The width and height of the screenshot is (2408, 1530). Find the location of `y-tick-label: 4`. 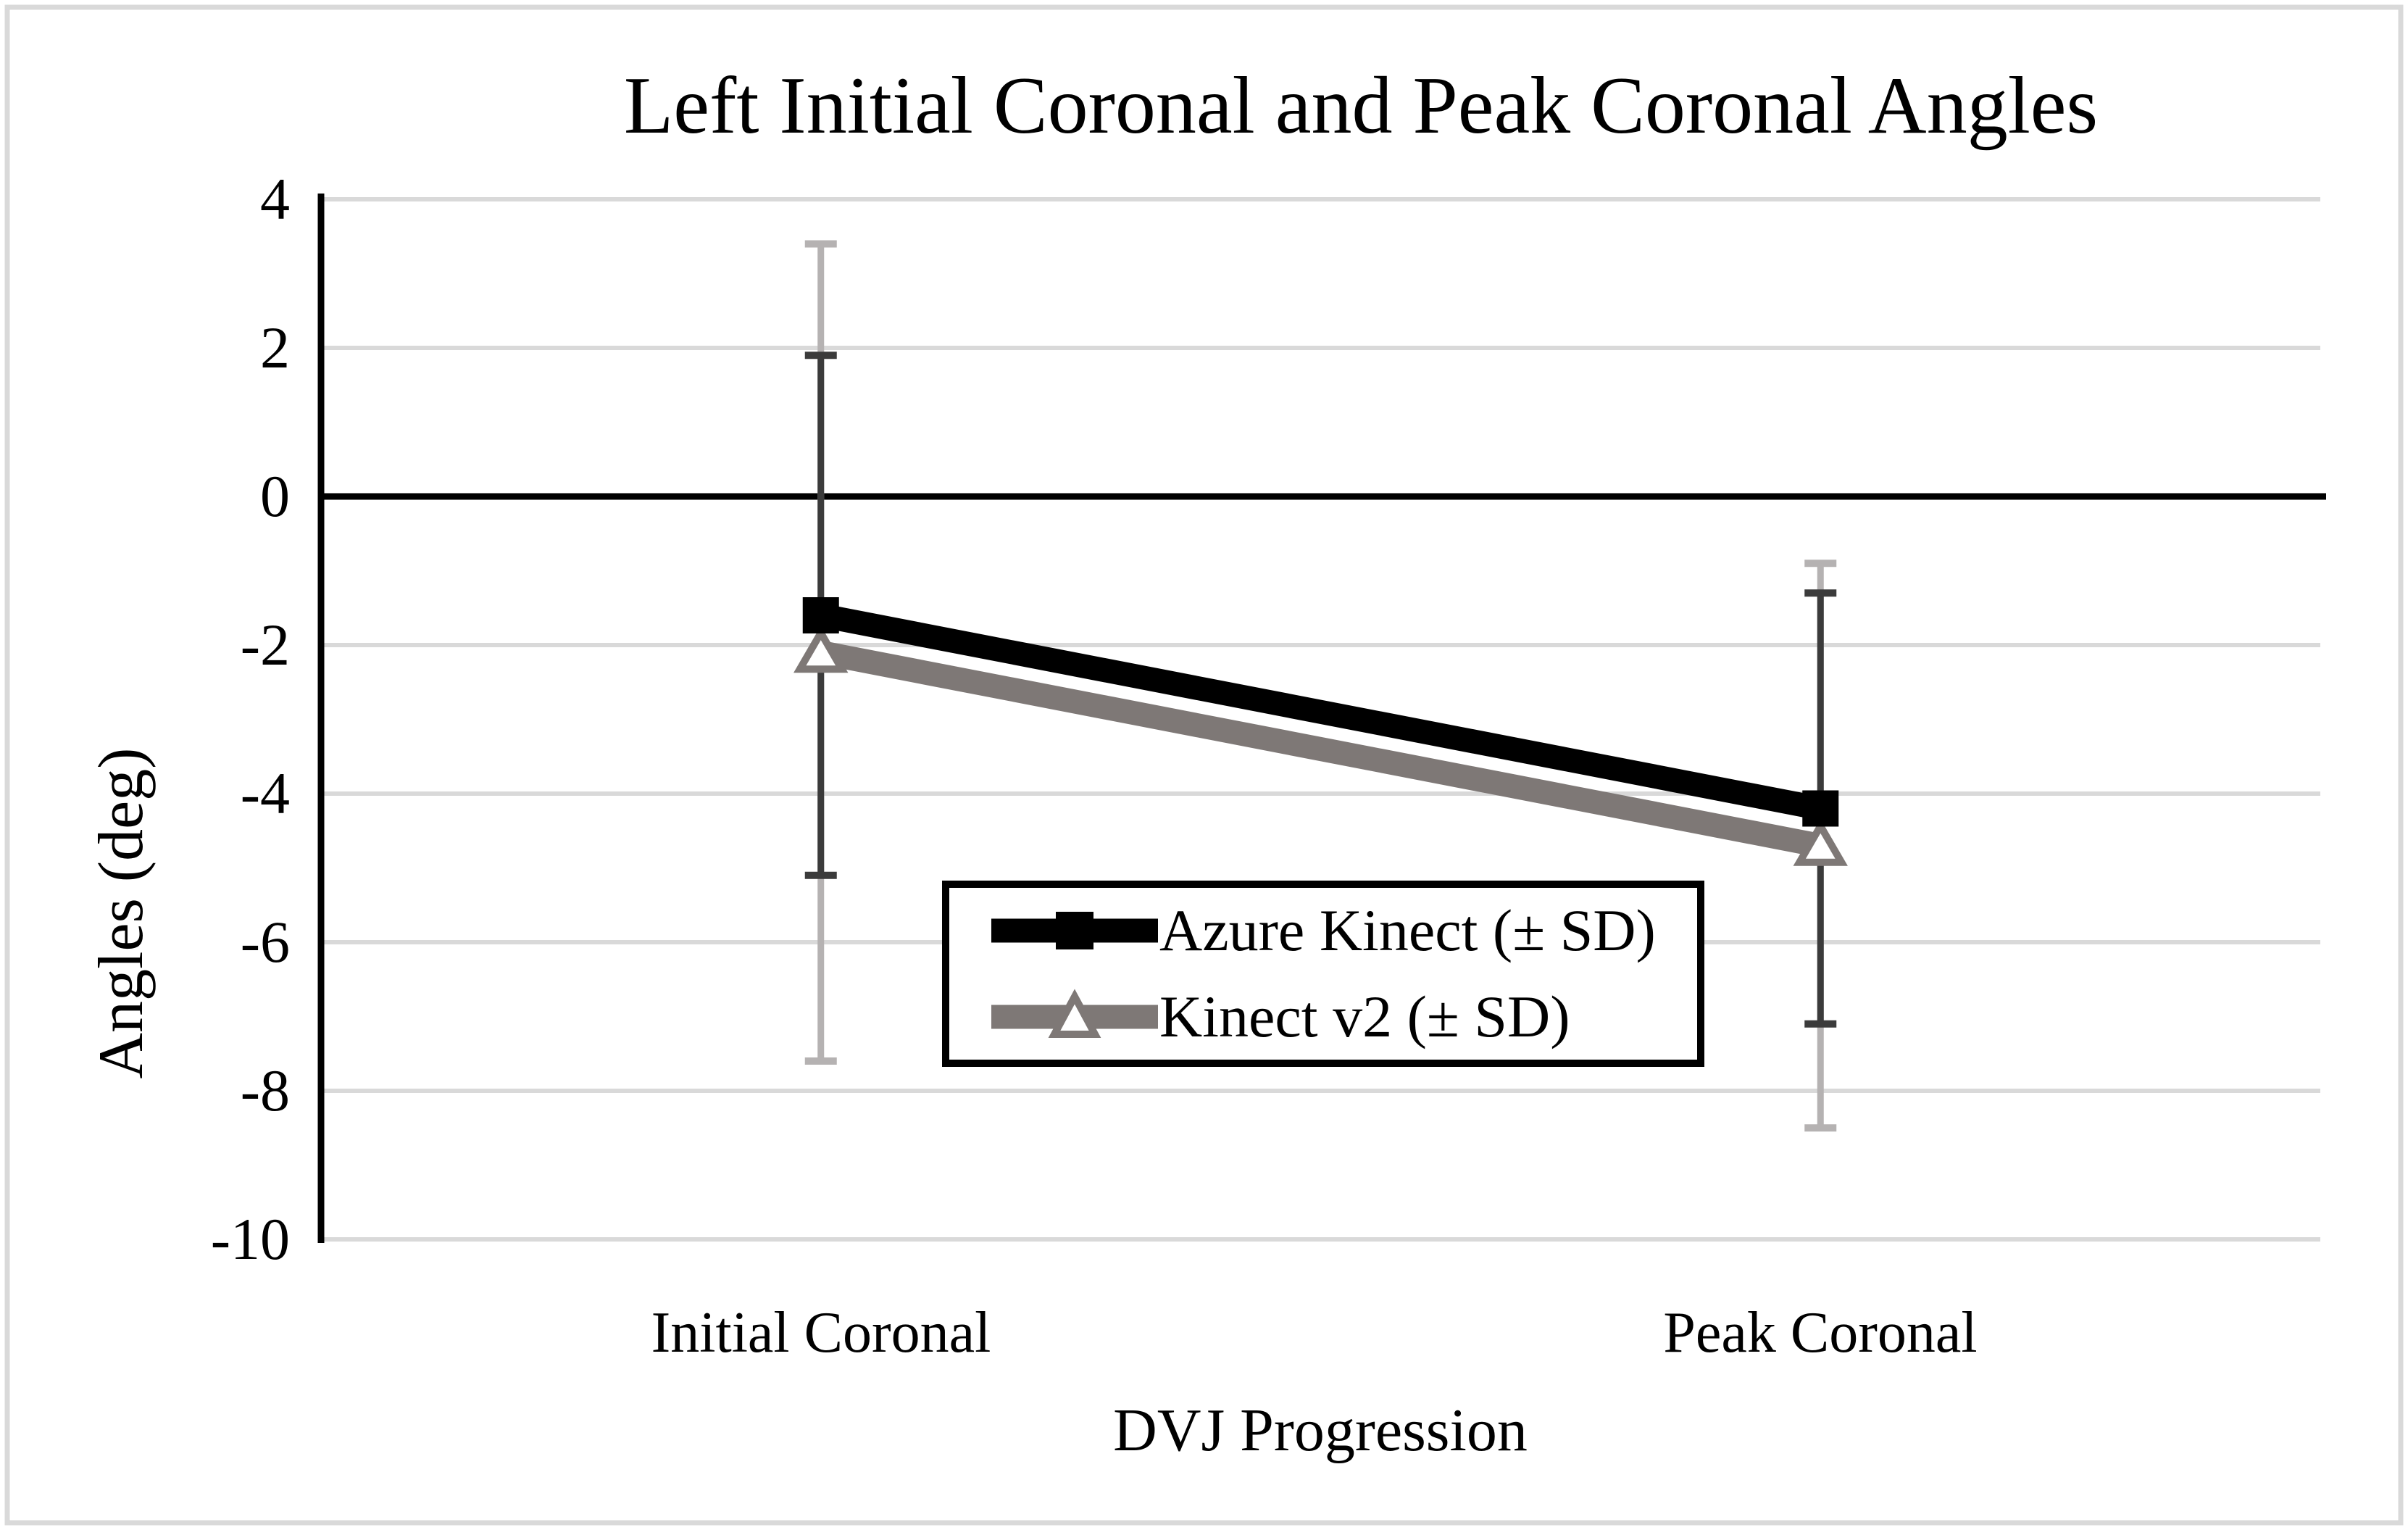

y-tick-label: 4 is located at coordinates (275, 199).